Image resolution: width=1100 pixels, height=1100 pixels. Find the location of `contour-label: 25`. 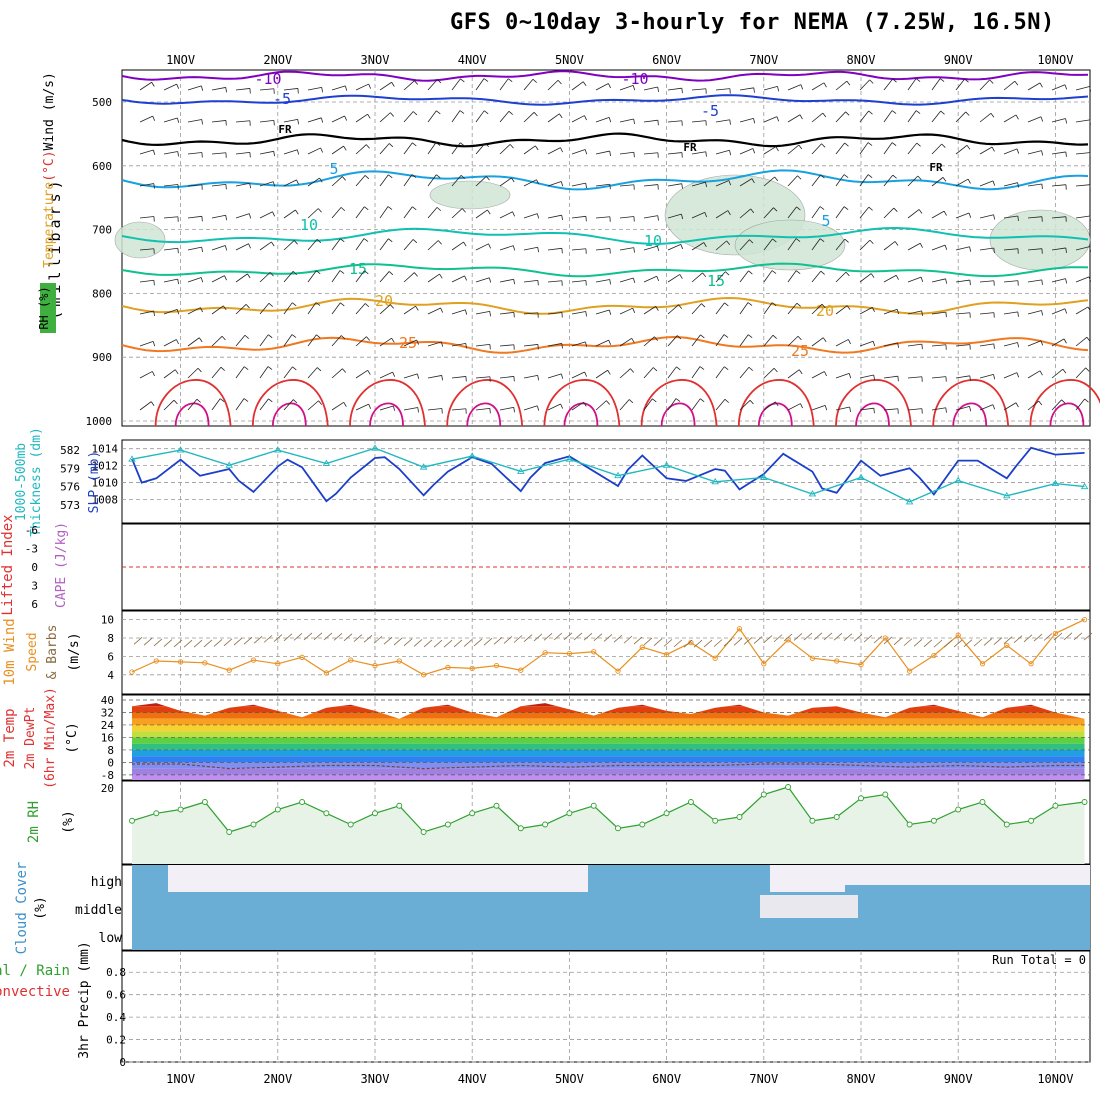

contour-label: 25 is located at coordinates (408, 343).